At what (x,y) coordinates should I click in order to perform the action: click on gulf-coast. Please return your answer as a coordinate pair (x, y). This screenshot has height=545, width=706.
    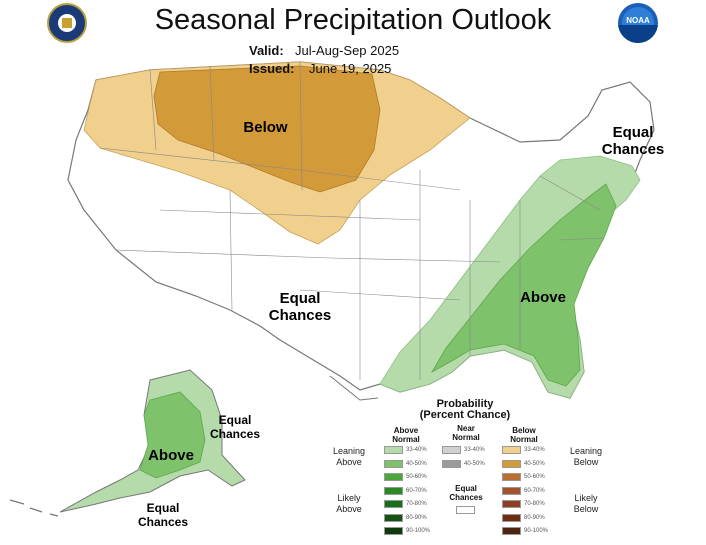
    Looking at the image, I should click on (354, 388).